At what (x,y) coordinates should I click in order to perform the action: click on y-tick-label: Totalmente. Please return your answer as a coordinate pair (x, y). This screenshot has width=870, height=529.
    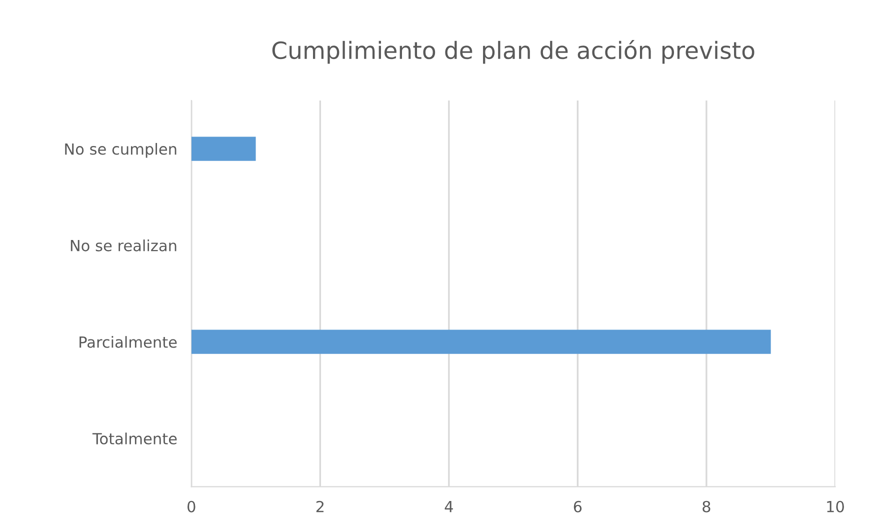
    Looking at the image, I should click on (134, 438).